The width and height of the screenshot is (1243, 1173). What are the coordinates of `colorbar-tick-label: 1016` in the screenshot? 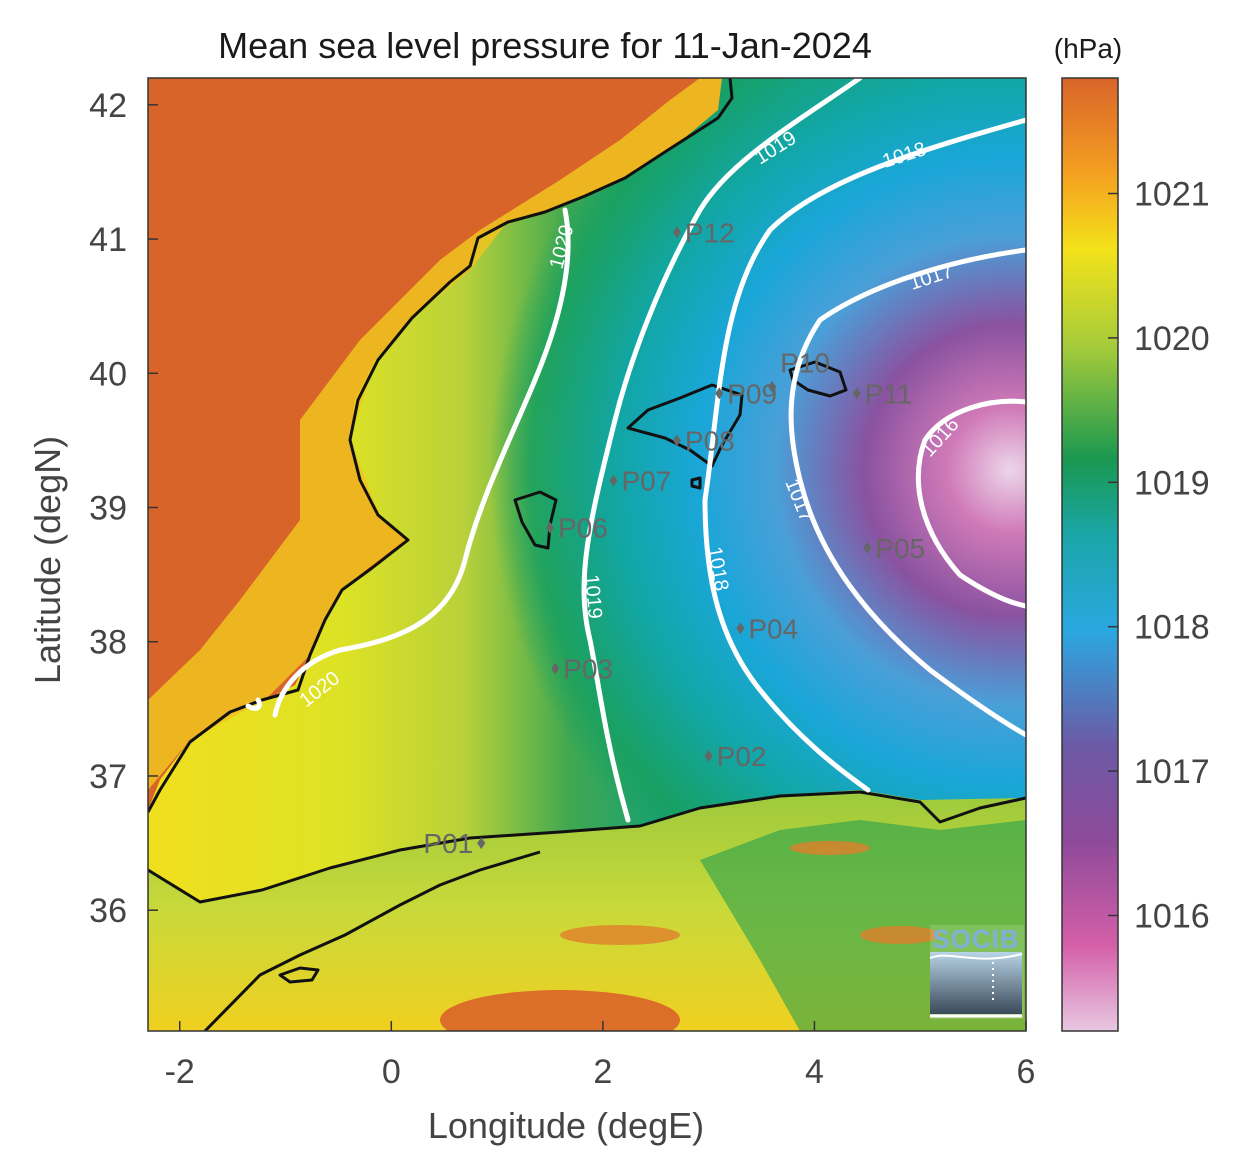 It's located at (1172, 916).